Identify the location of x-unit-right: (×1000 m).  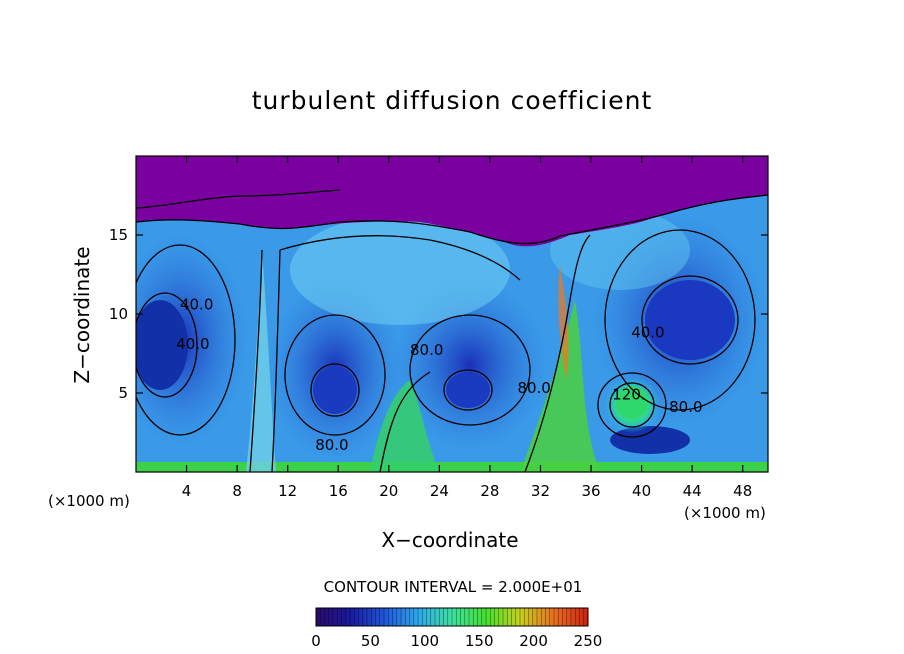
(725, 513).